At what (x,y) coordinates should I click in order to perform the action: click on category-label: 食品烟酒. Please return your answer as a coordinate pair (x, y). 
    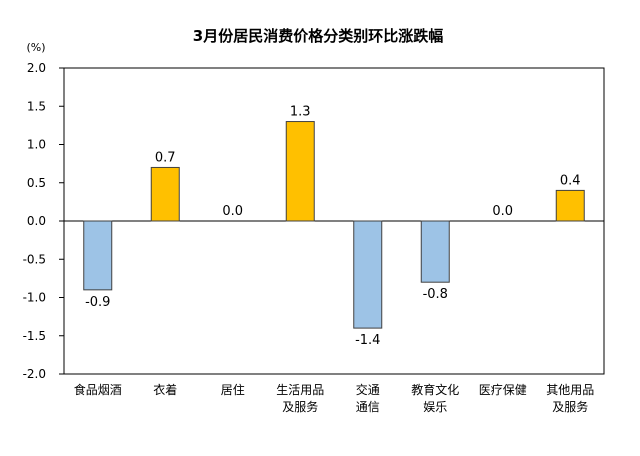
    Looking at the image, I should click on (98, 389).